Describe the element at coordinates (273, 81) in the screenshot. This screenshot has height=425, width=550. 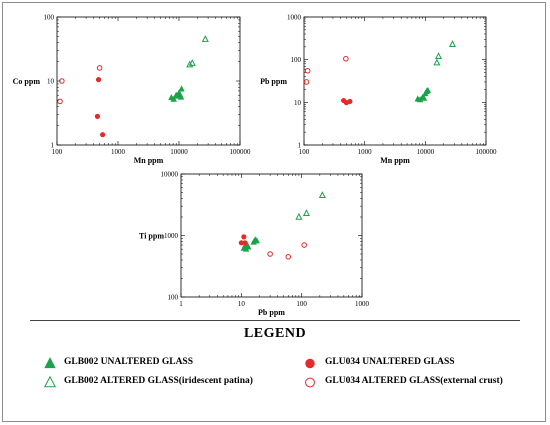
I see `y-axis-label: Pb ppm` at that location.